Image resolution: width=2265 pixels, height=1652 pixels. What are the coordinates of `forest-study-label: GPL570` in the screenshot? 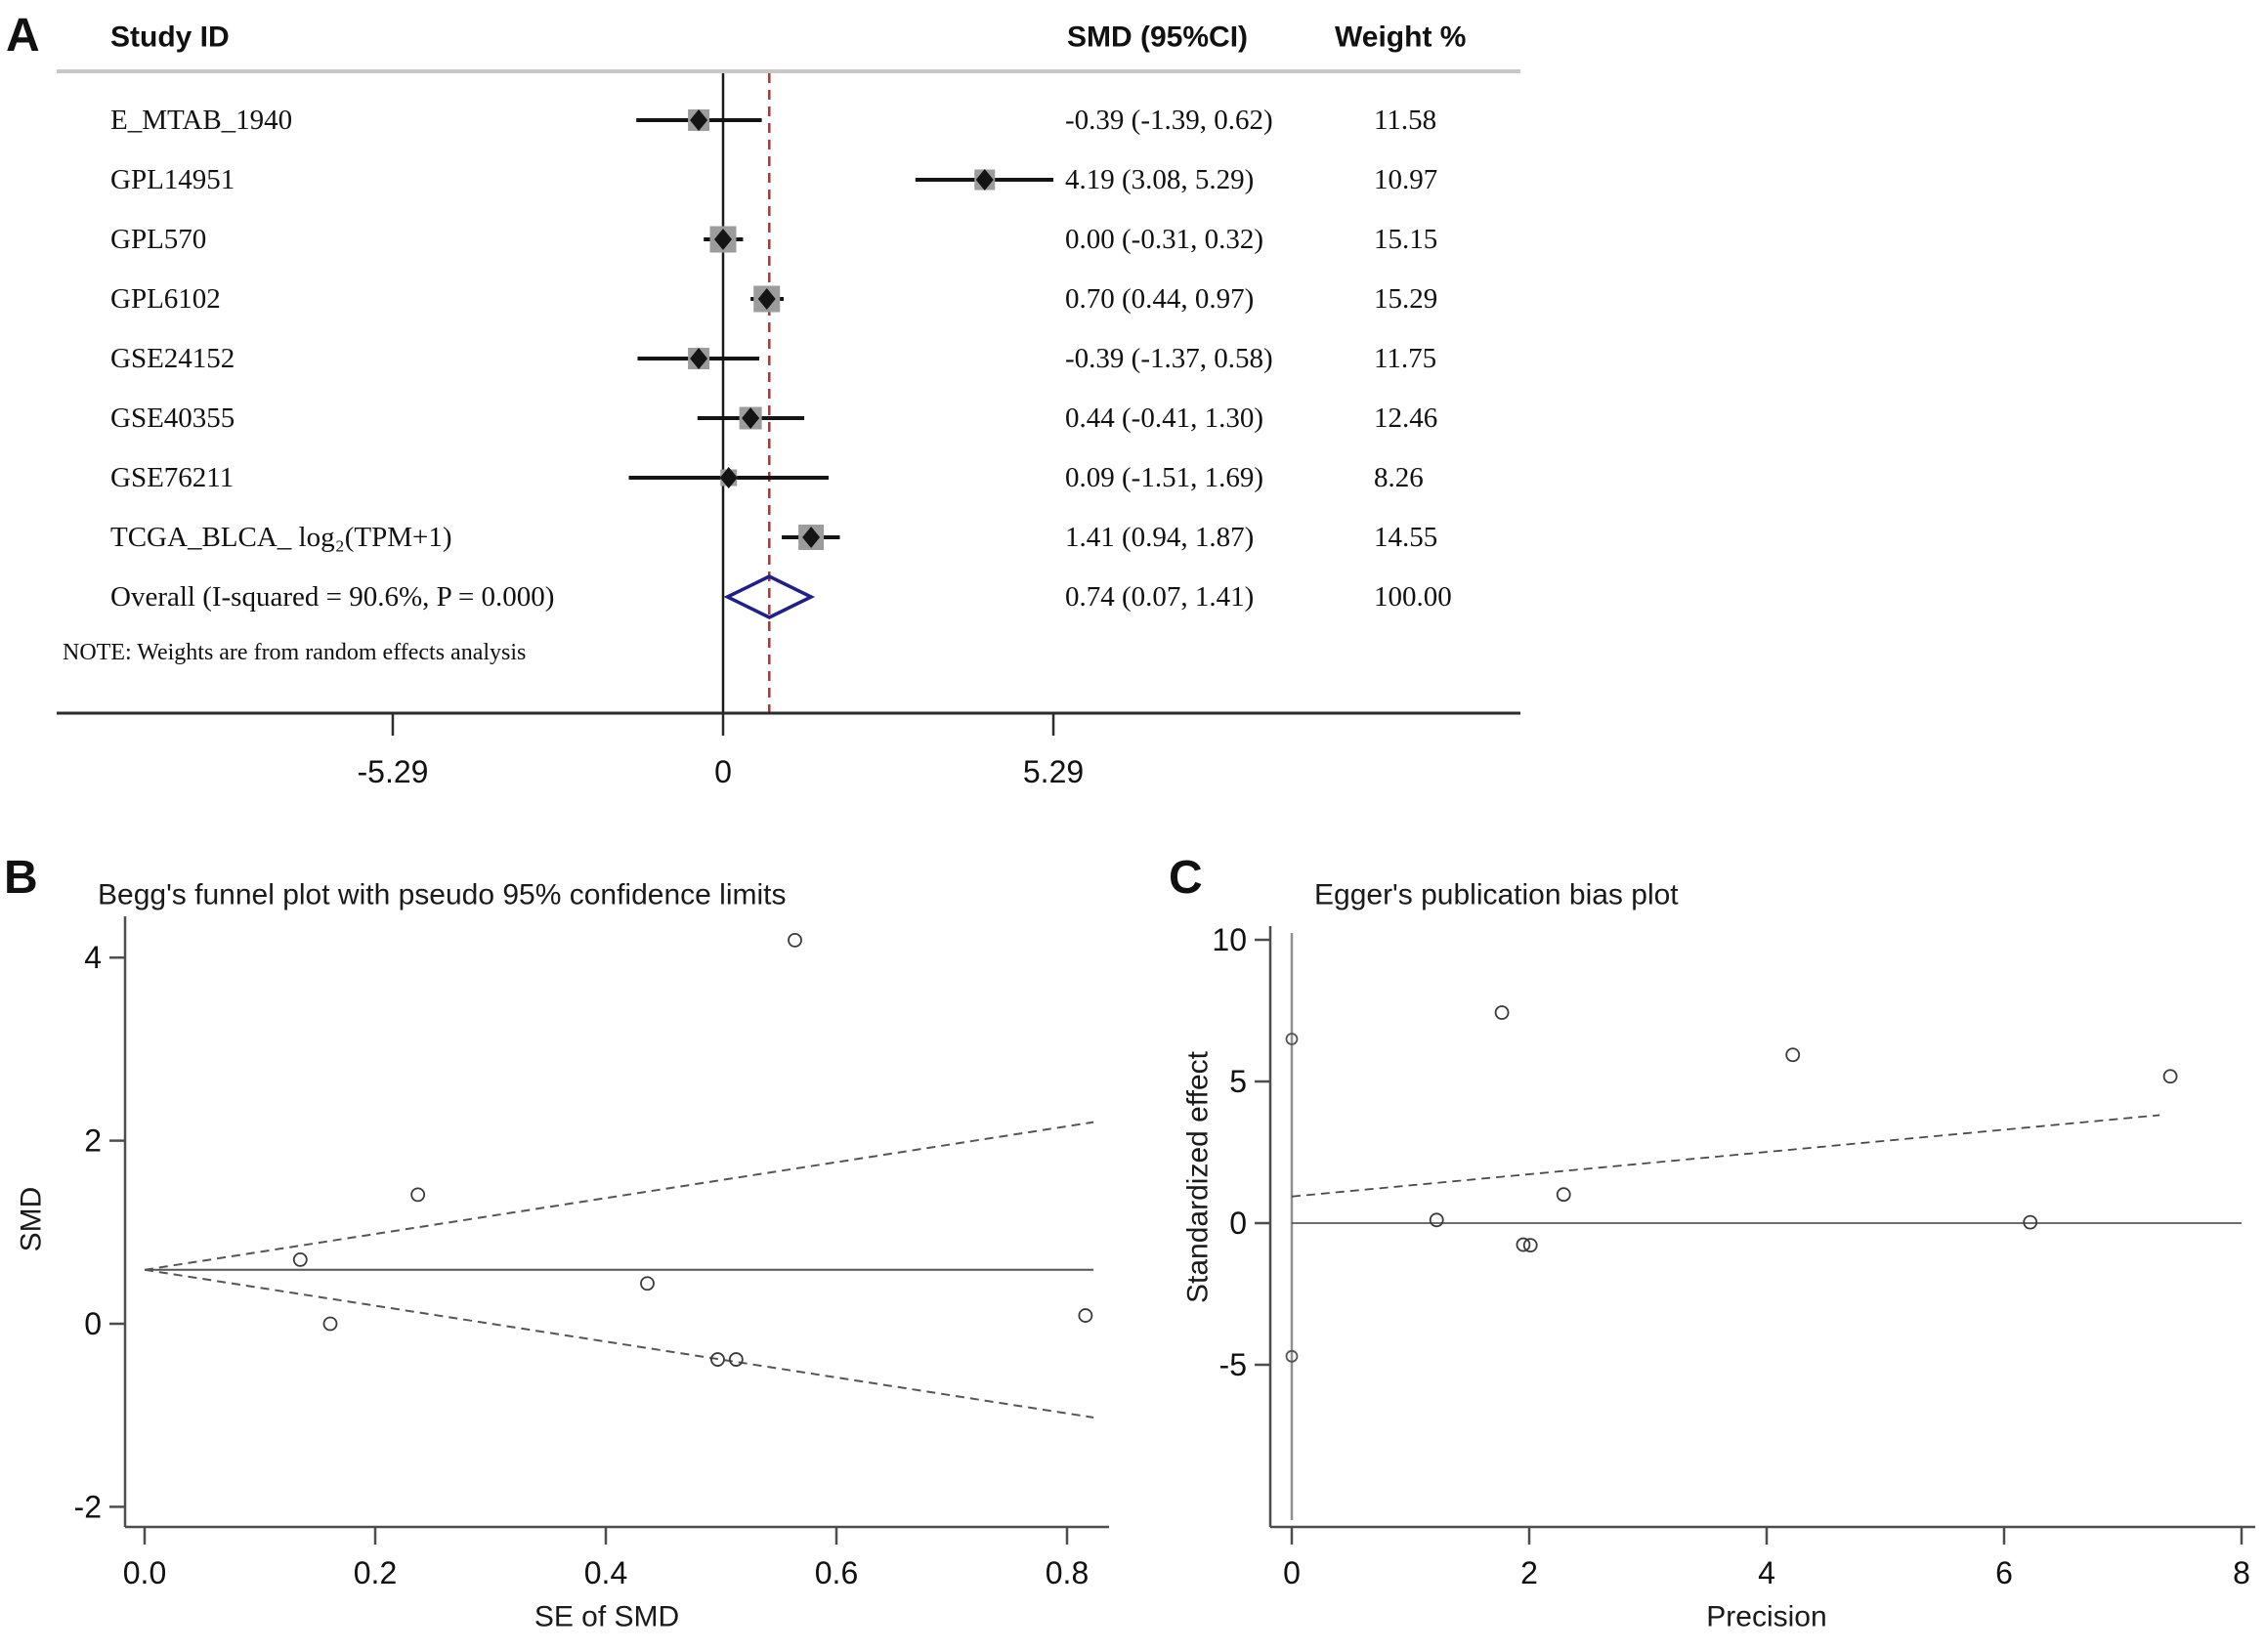 It's located at (158, 239).